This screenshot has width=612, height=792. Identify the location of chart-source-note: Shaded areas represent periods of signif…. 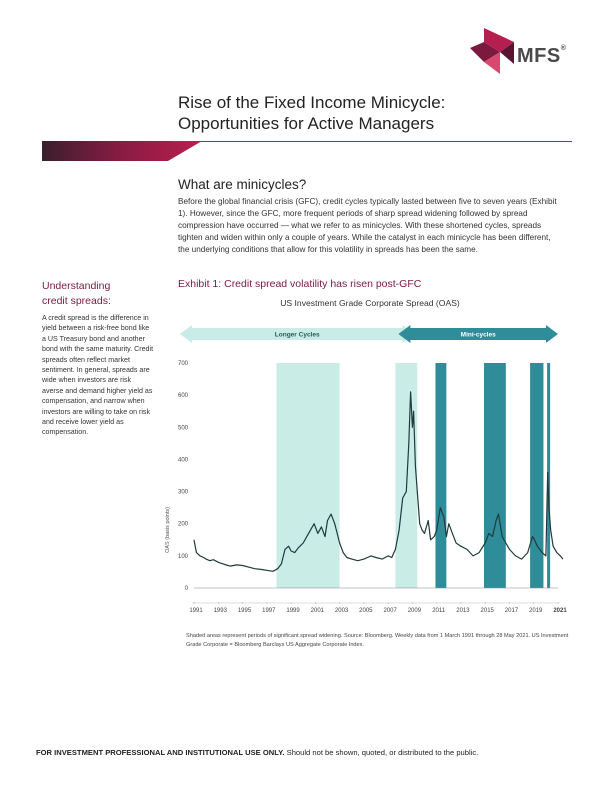
(377, 640).